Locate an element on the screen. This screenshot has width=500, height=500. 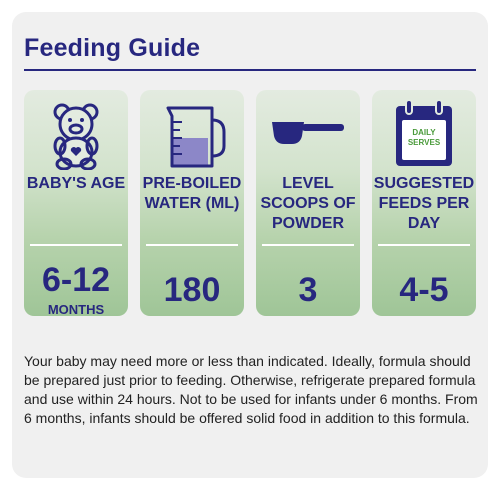
column-header: SUGGESTED FEEDS PER DAY is located at coordinates (424, 203).